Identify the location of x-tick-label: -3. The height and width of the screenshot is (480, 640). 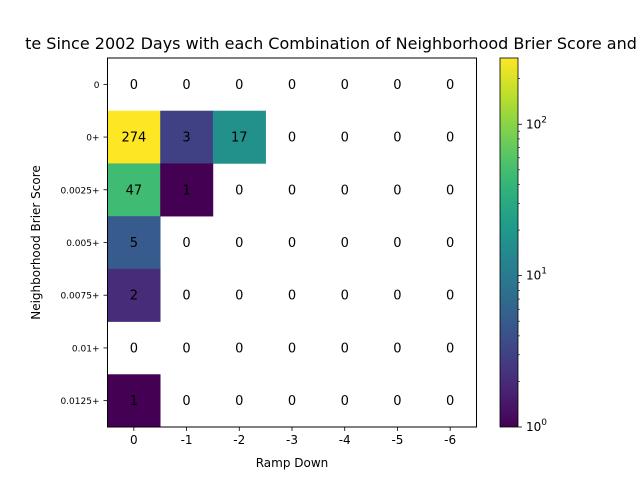
(292, 440).